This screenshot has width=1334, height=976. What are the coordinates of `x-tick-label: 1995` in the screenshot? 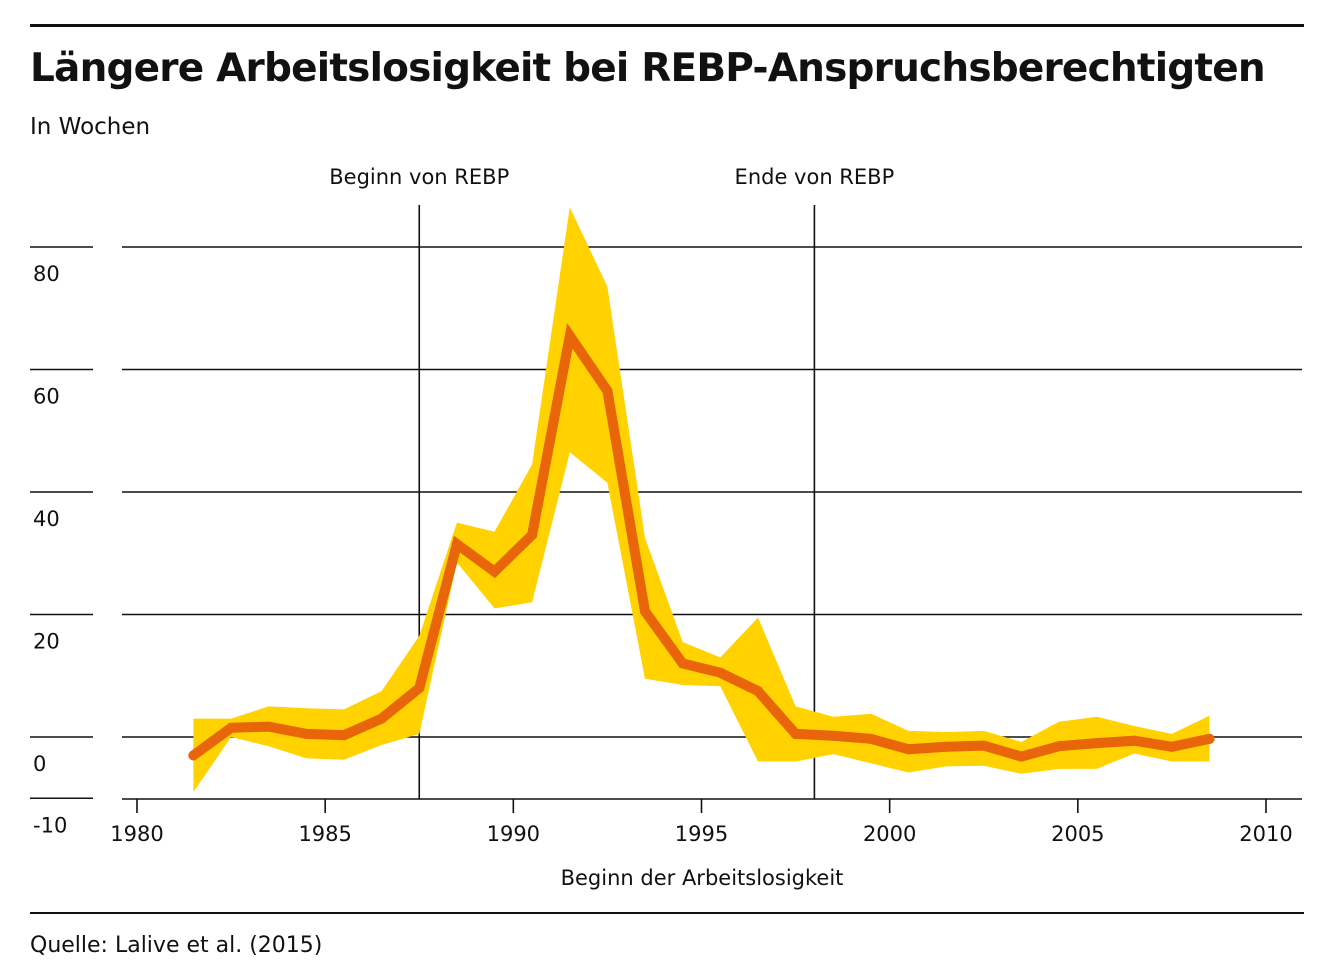 It's located at (701, 834).